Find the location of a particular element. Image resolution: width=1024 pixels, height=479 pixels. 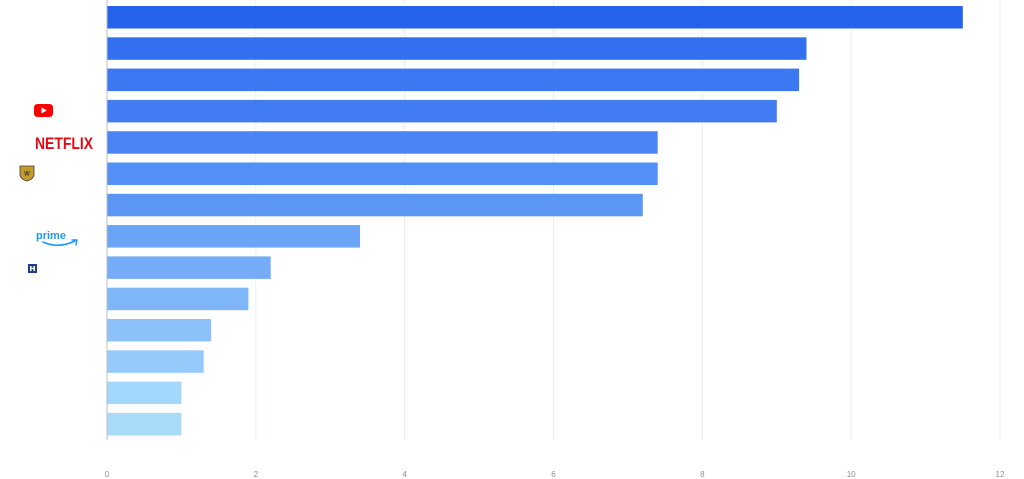

x-axis-tick-labels: 0 2 4 6 8 10 12 is located at coordinates (555, 474).